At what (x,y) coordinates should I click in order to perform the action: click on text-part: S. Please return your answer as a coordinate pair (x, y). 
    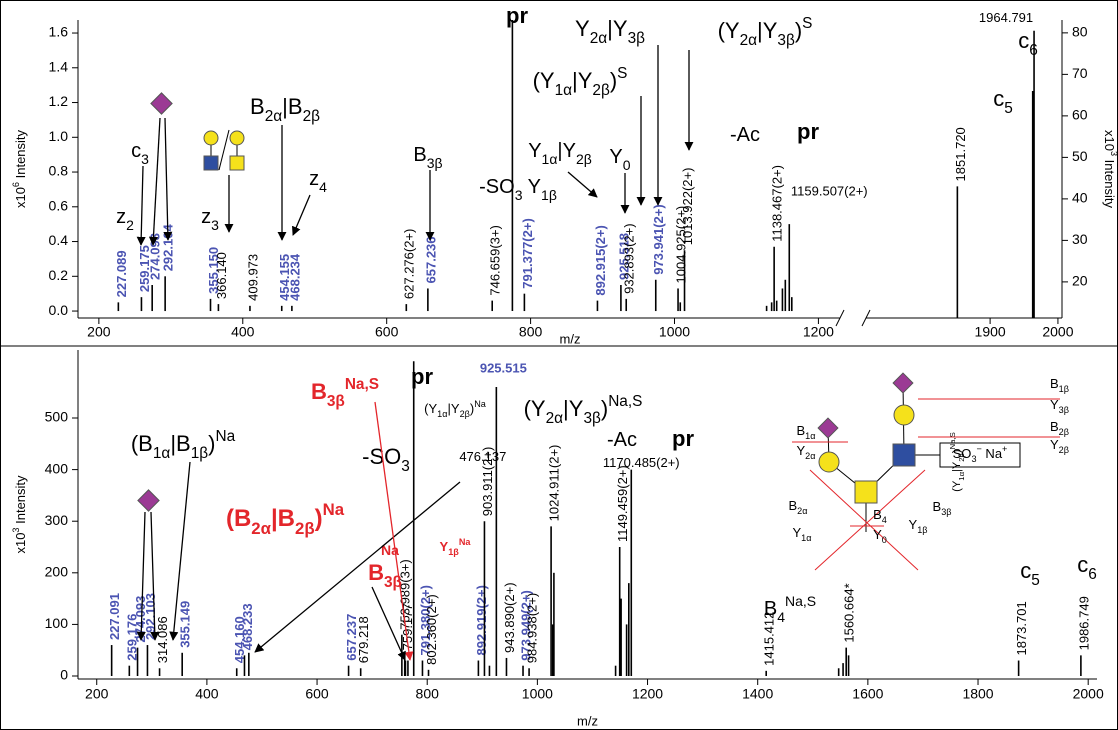
    Looking at the image, I should click on (807, 23).